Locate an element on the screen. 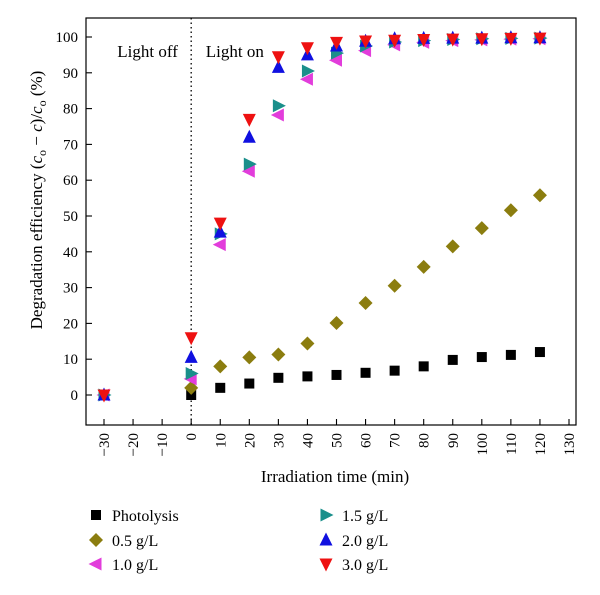 The height and width of the screenshot is (595, 600). legend-label: Photolysis is located at coordinates (145, 516).